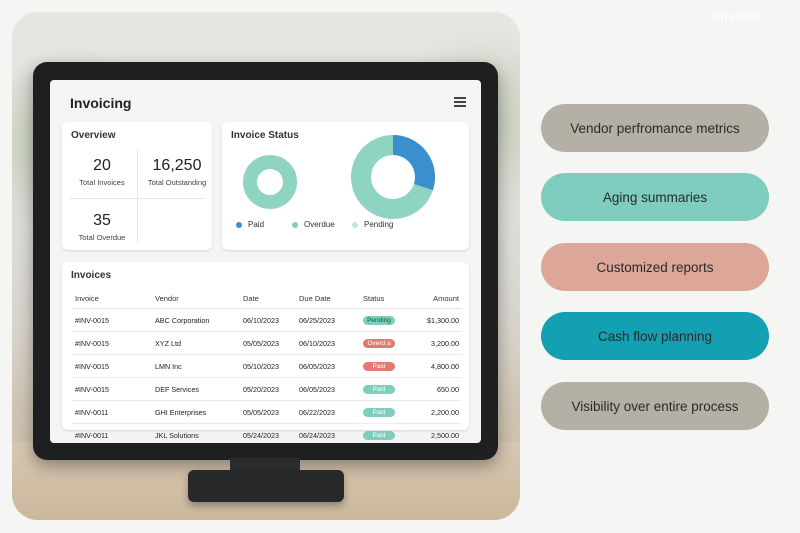 This screenshot has height=533, width=800. Describe the element at coordinates (372, 224) in the screenshot. I see `legend-pending: Pending` at that location.